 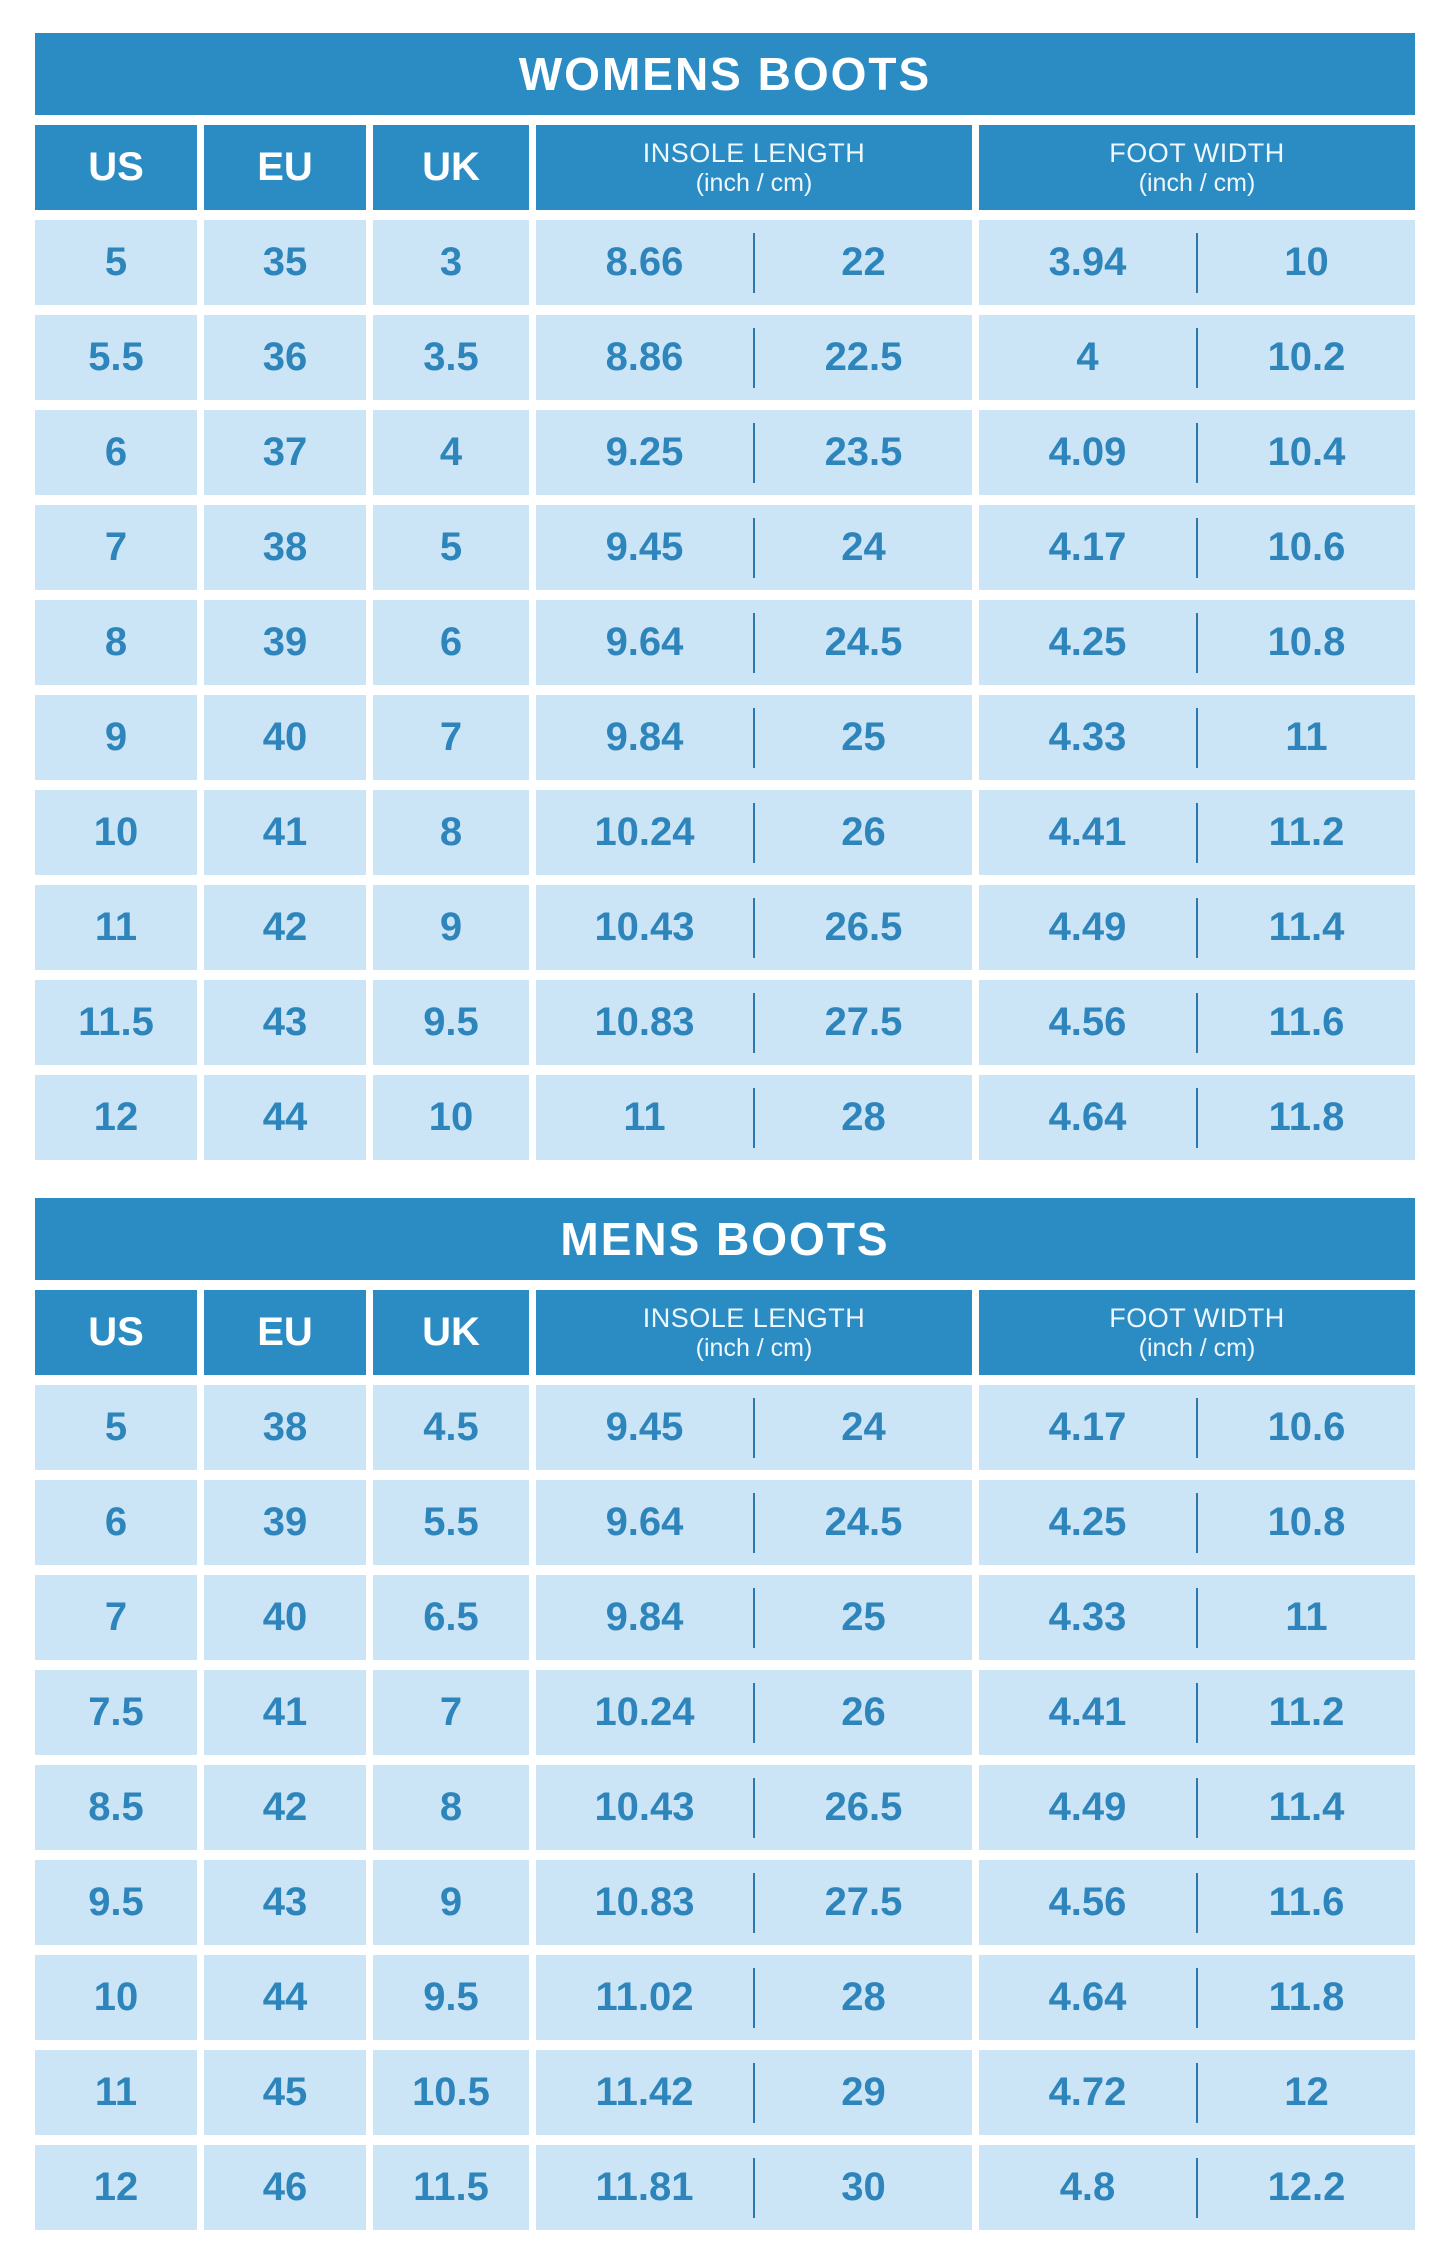 I want to click on header-label: EU, so click(x=285, y=1332).